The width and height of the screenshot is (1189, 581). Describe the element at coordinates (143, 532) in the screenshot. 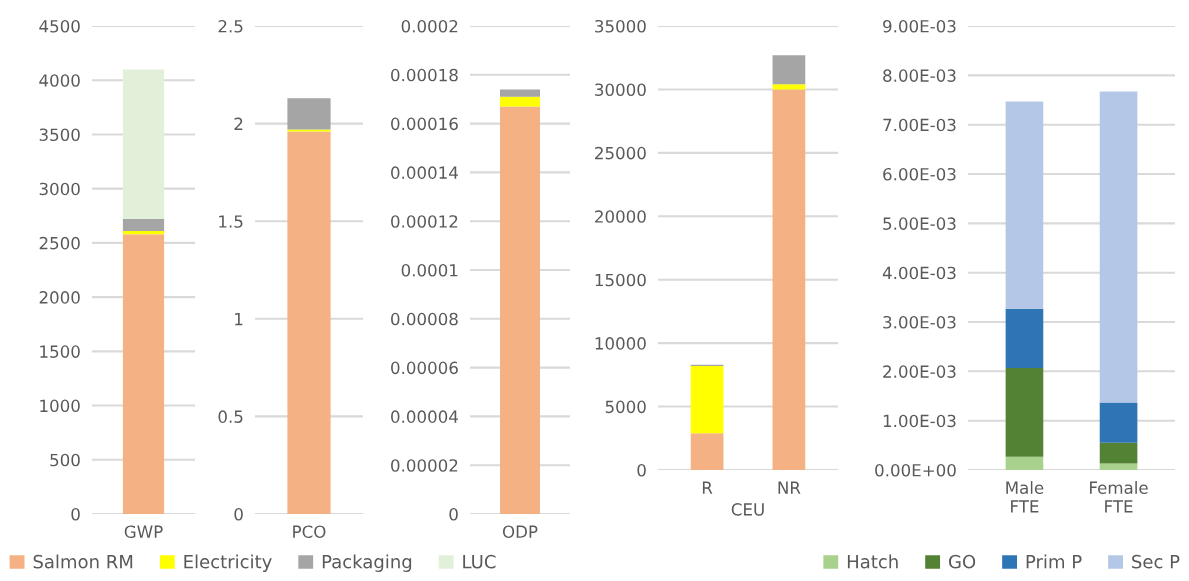

I see `x-tick-label: GWP` at that location.